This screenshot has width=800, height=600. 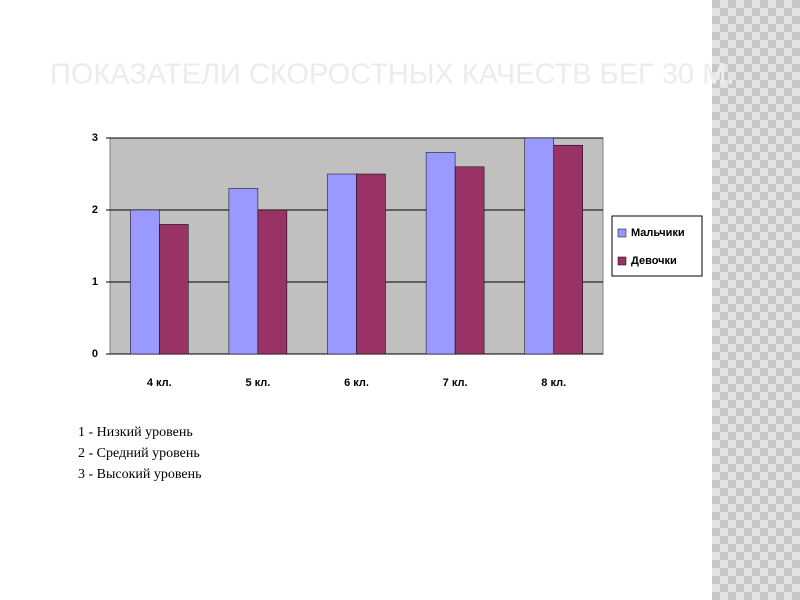 What do you see at coordinates (658, 233) in the screenshot?
I see `legend-label: Мальчики` at bounding box center [658, 233].